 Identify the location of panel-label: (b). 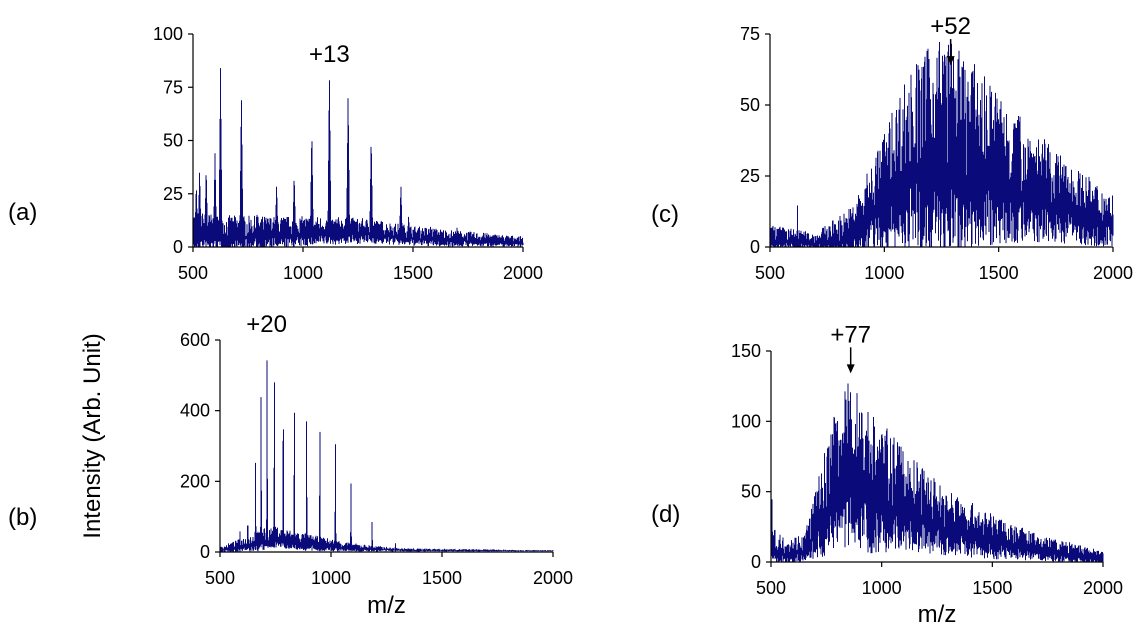
(22, 517).